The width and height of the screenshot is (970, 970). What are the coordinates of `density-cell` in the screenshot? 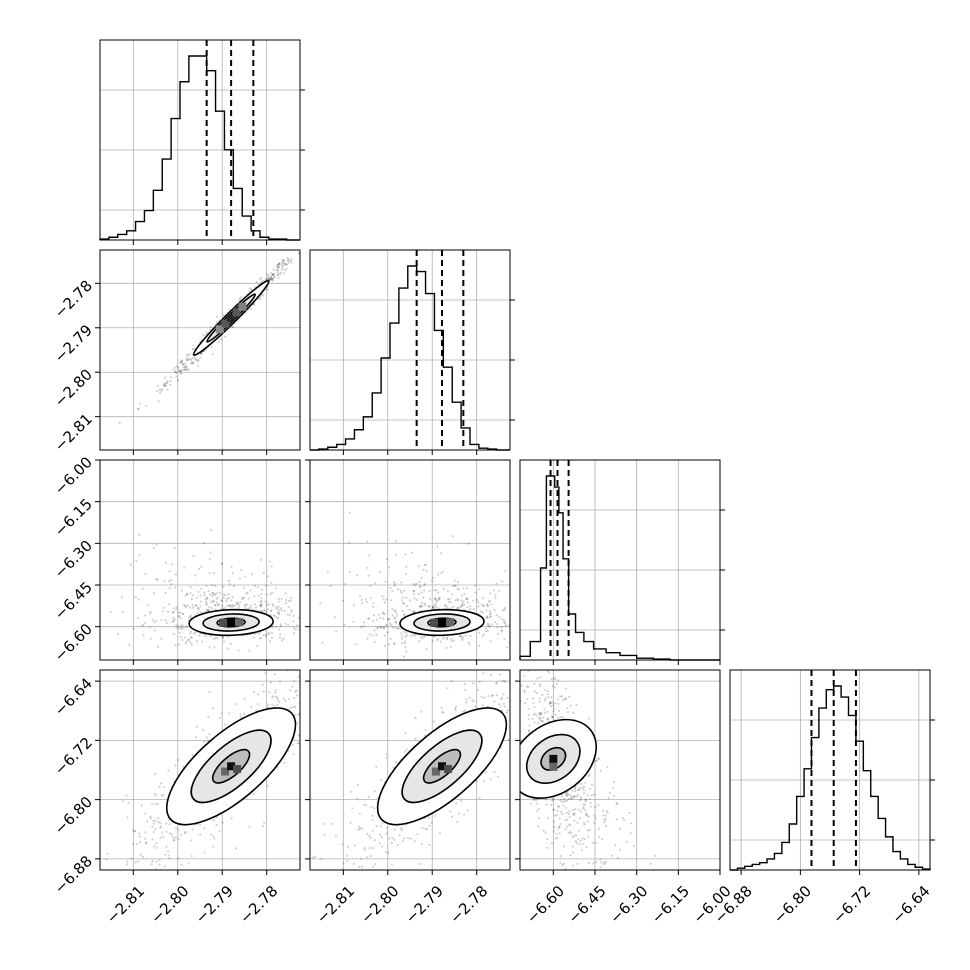 It's located at (449, 622).